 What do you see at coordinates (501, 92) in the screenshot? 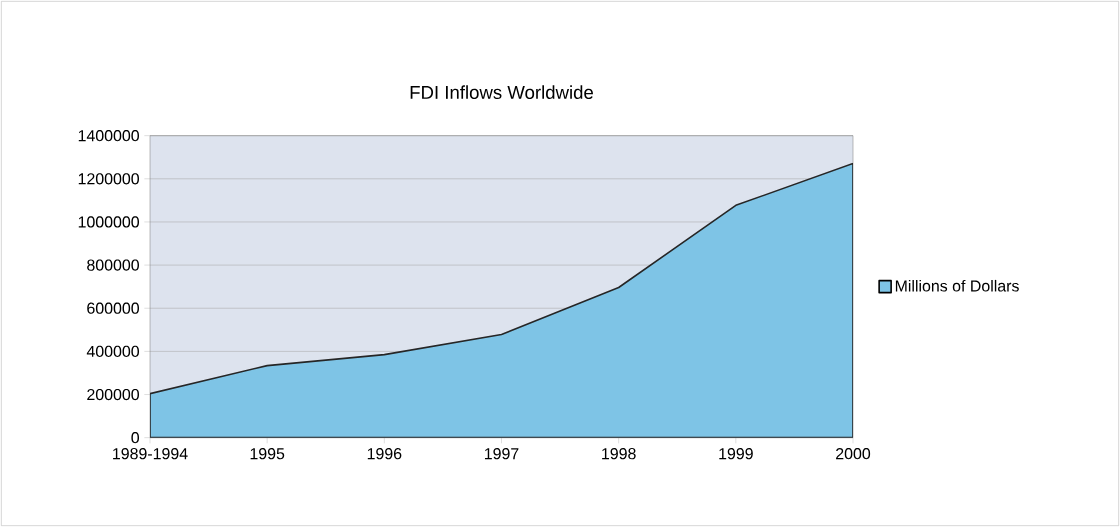
I see `chart-title: FDI Inflows Worldwide` at bounding box center [501, 92].